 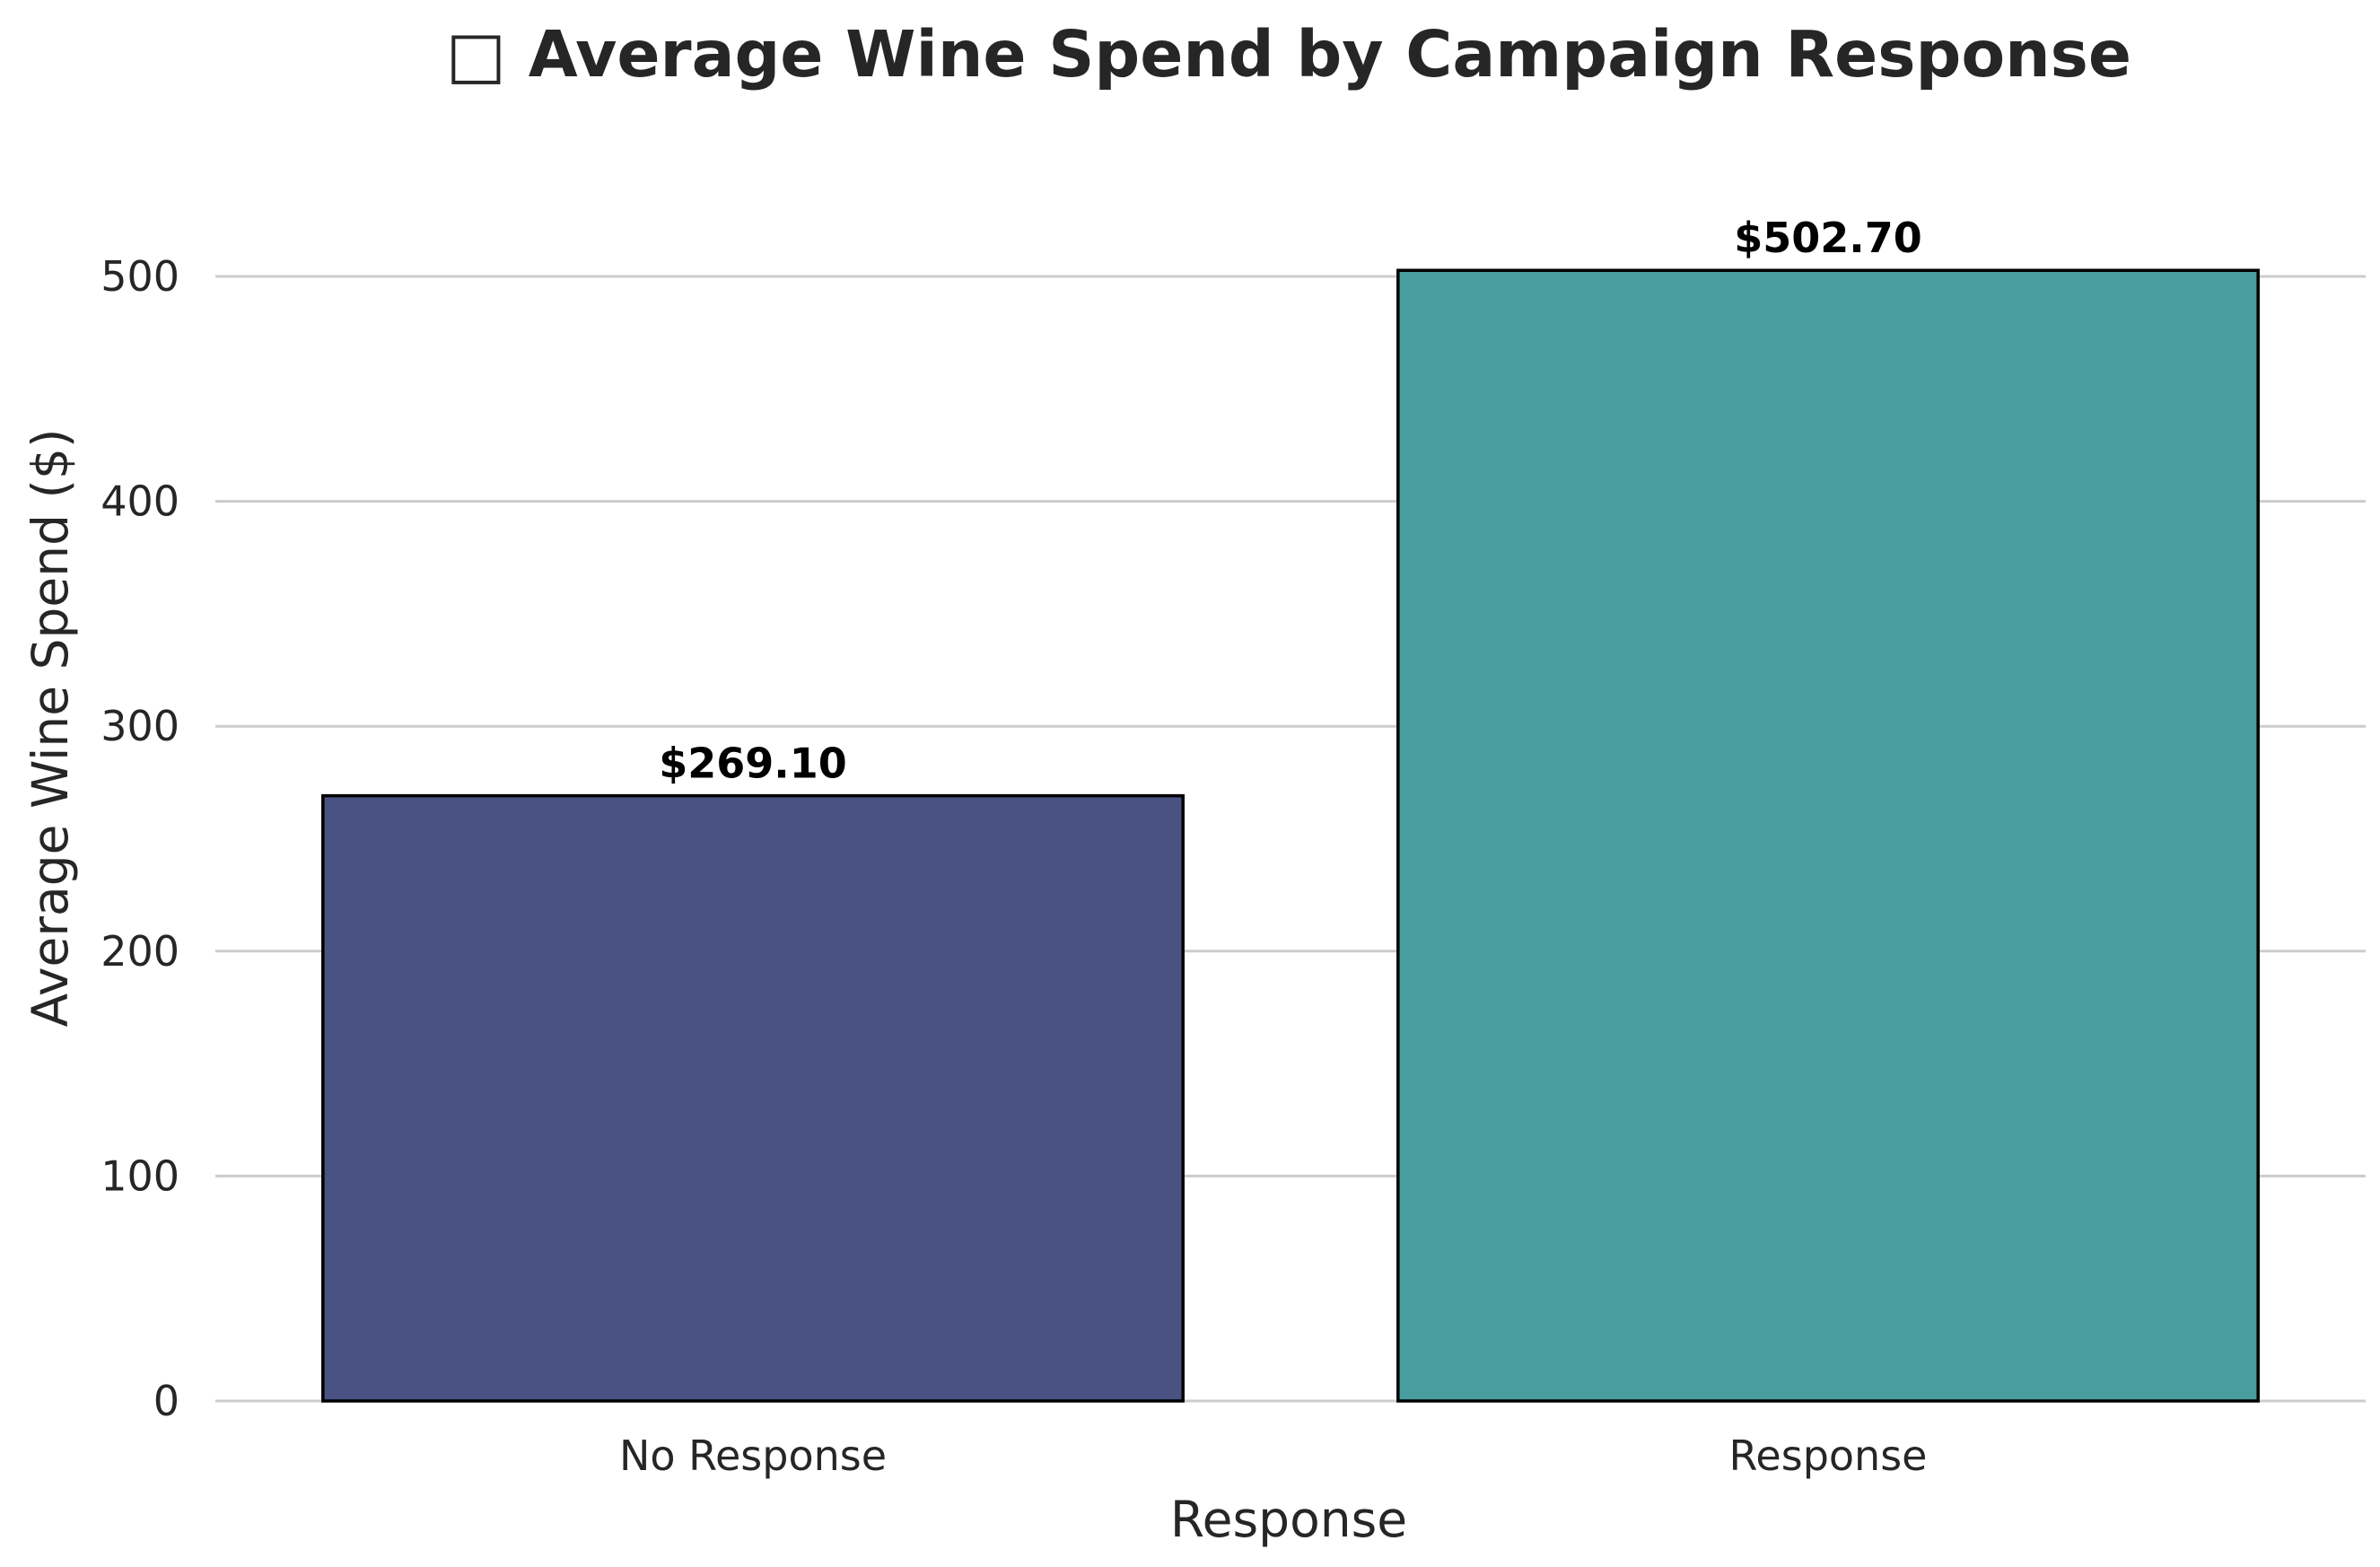 I want to click on y-tick-label: 0, so click(x=166, y=1401).